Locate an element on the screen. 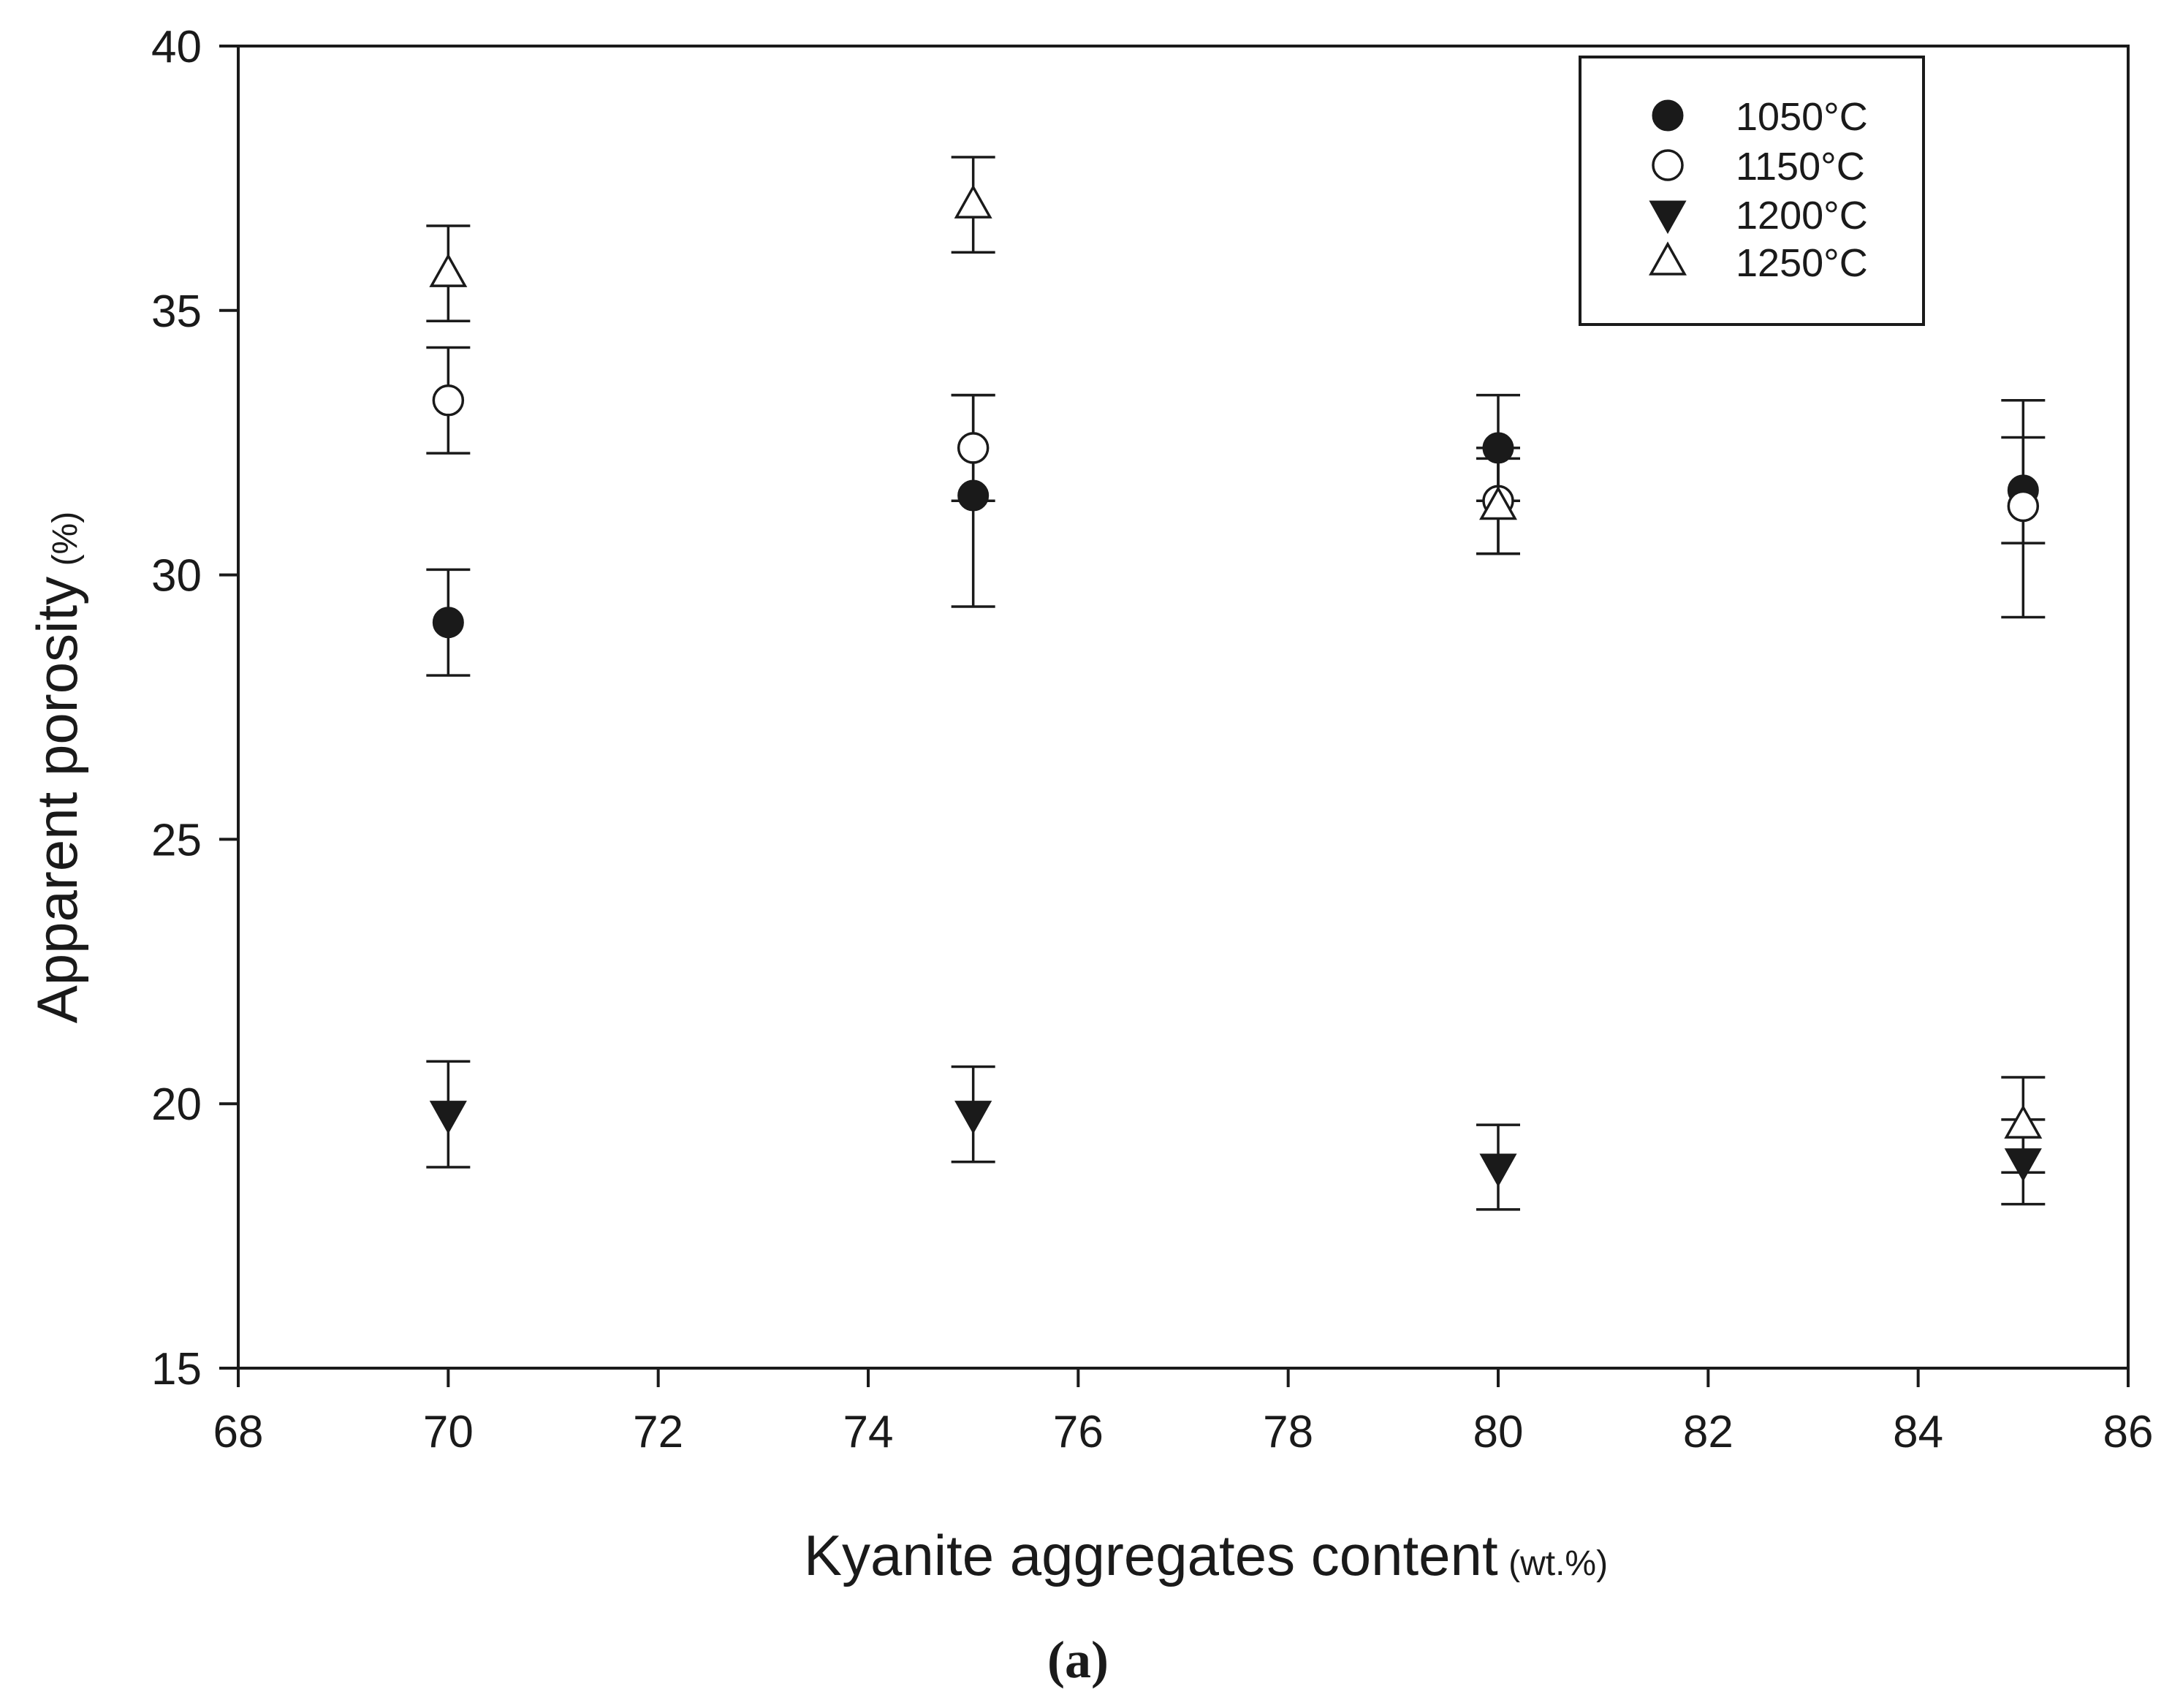 This screenshot has height=1708, width=2172. x-axis-label: Kyanite aggregates content (wt.%) is located at coordinates (1206, 1555).